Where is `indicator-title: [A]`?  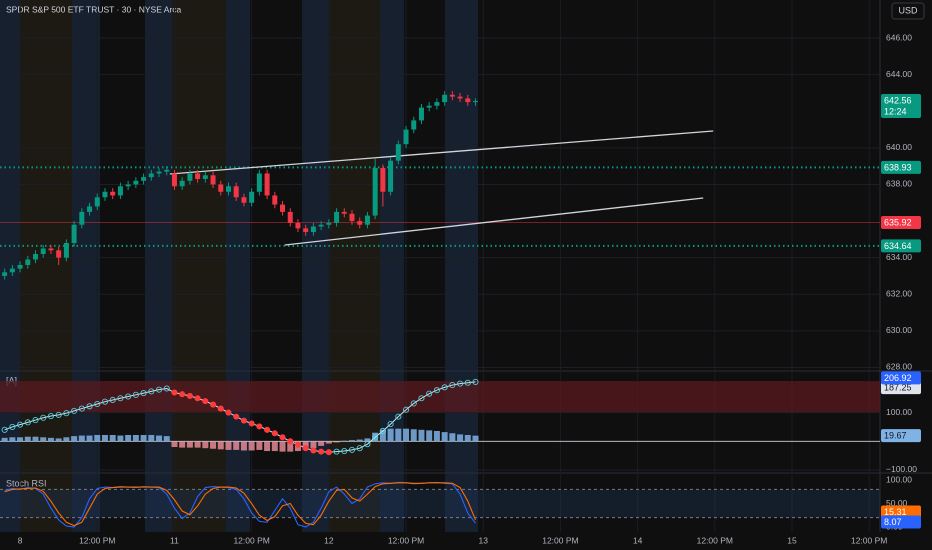
indicator-title: [A] is located at coordinates (11, 380).